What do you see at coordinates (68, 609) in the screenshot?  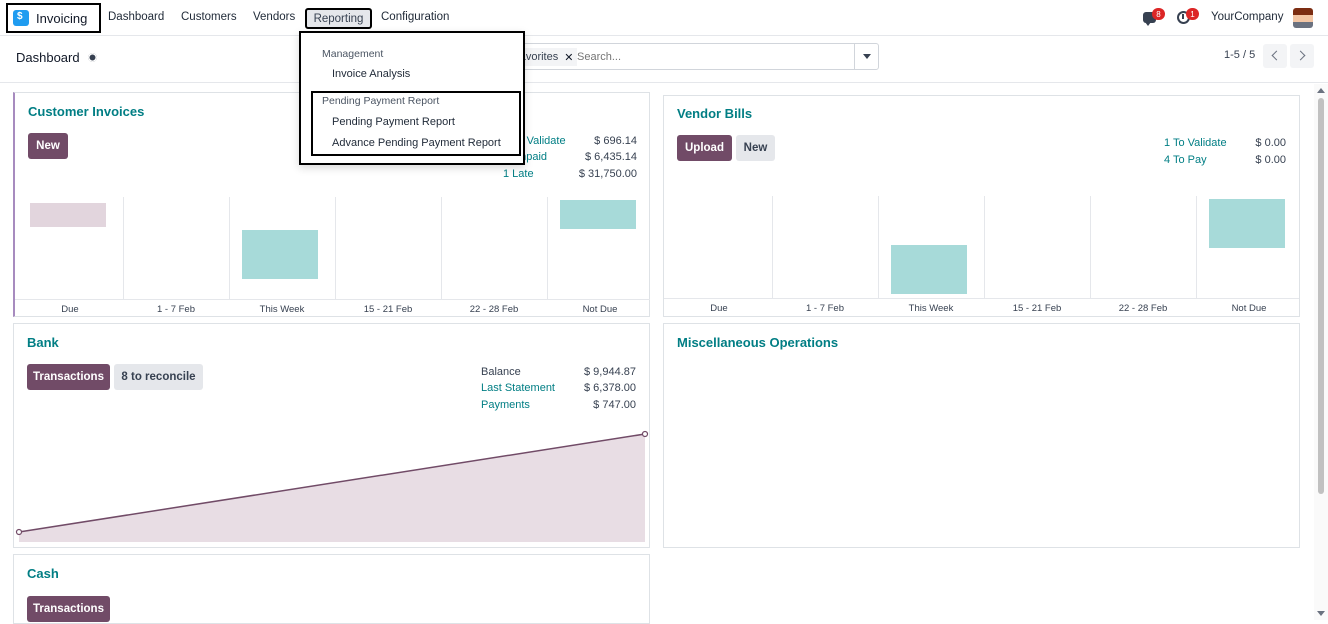 I see `cash-transactions-button: Transactions` at bounding box center [68, 609].